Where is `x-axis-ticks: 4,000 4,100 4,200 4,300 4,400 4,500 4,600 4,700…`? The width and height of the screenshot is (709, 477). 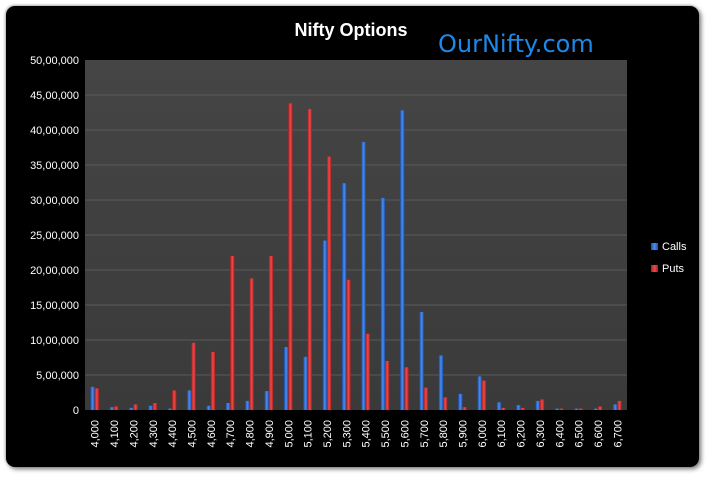 x-axis-ticks: 4,000 4,100 4,200 4,300 4,400 4,500 4,600 4,700… is located at coordinates (357, 434).